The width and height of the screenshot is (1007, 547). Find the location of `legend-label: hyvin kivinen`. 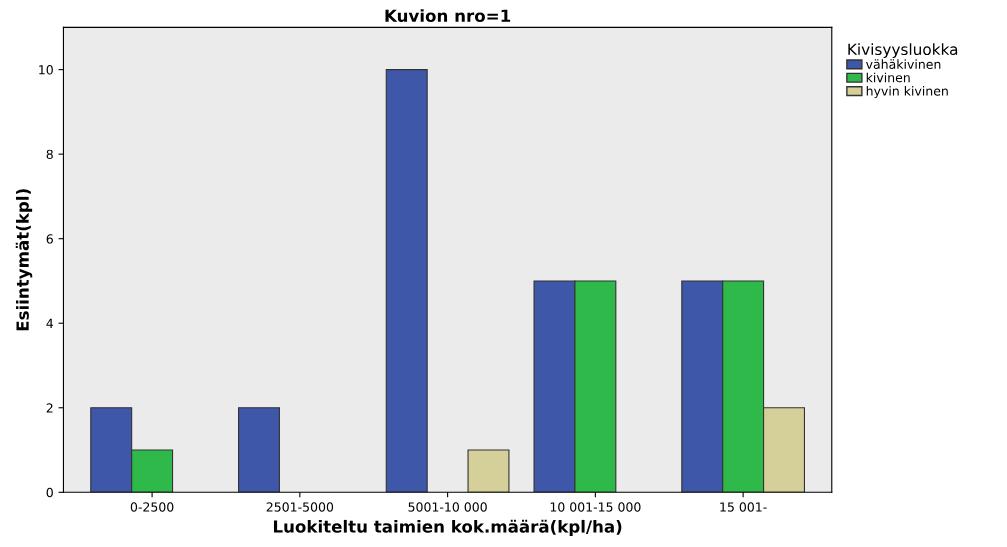

legend-label: hyvin kivinen is located at coordinates (907, 92).